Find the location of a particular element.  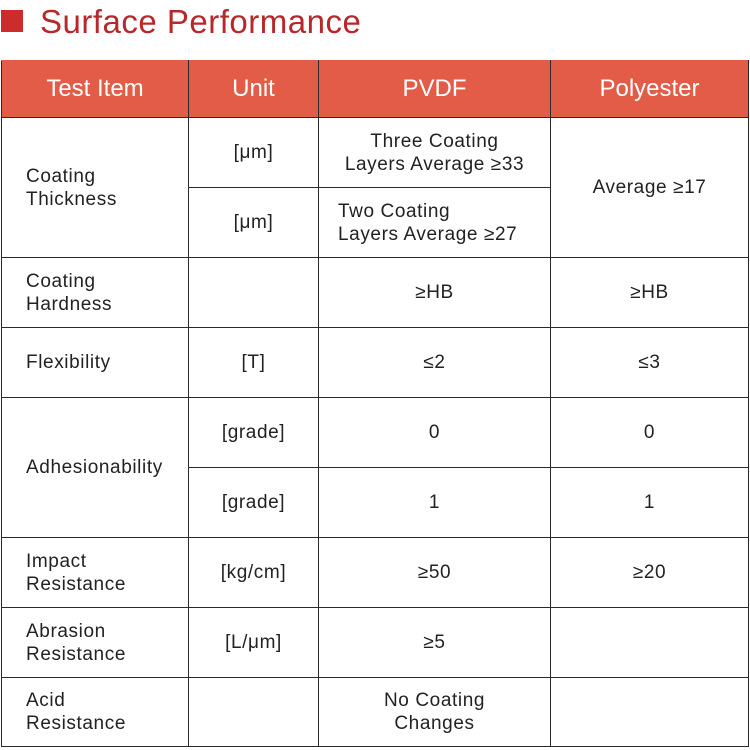

cell-pvdf: 1 is located at coordinates (434, 502).